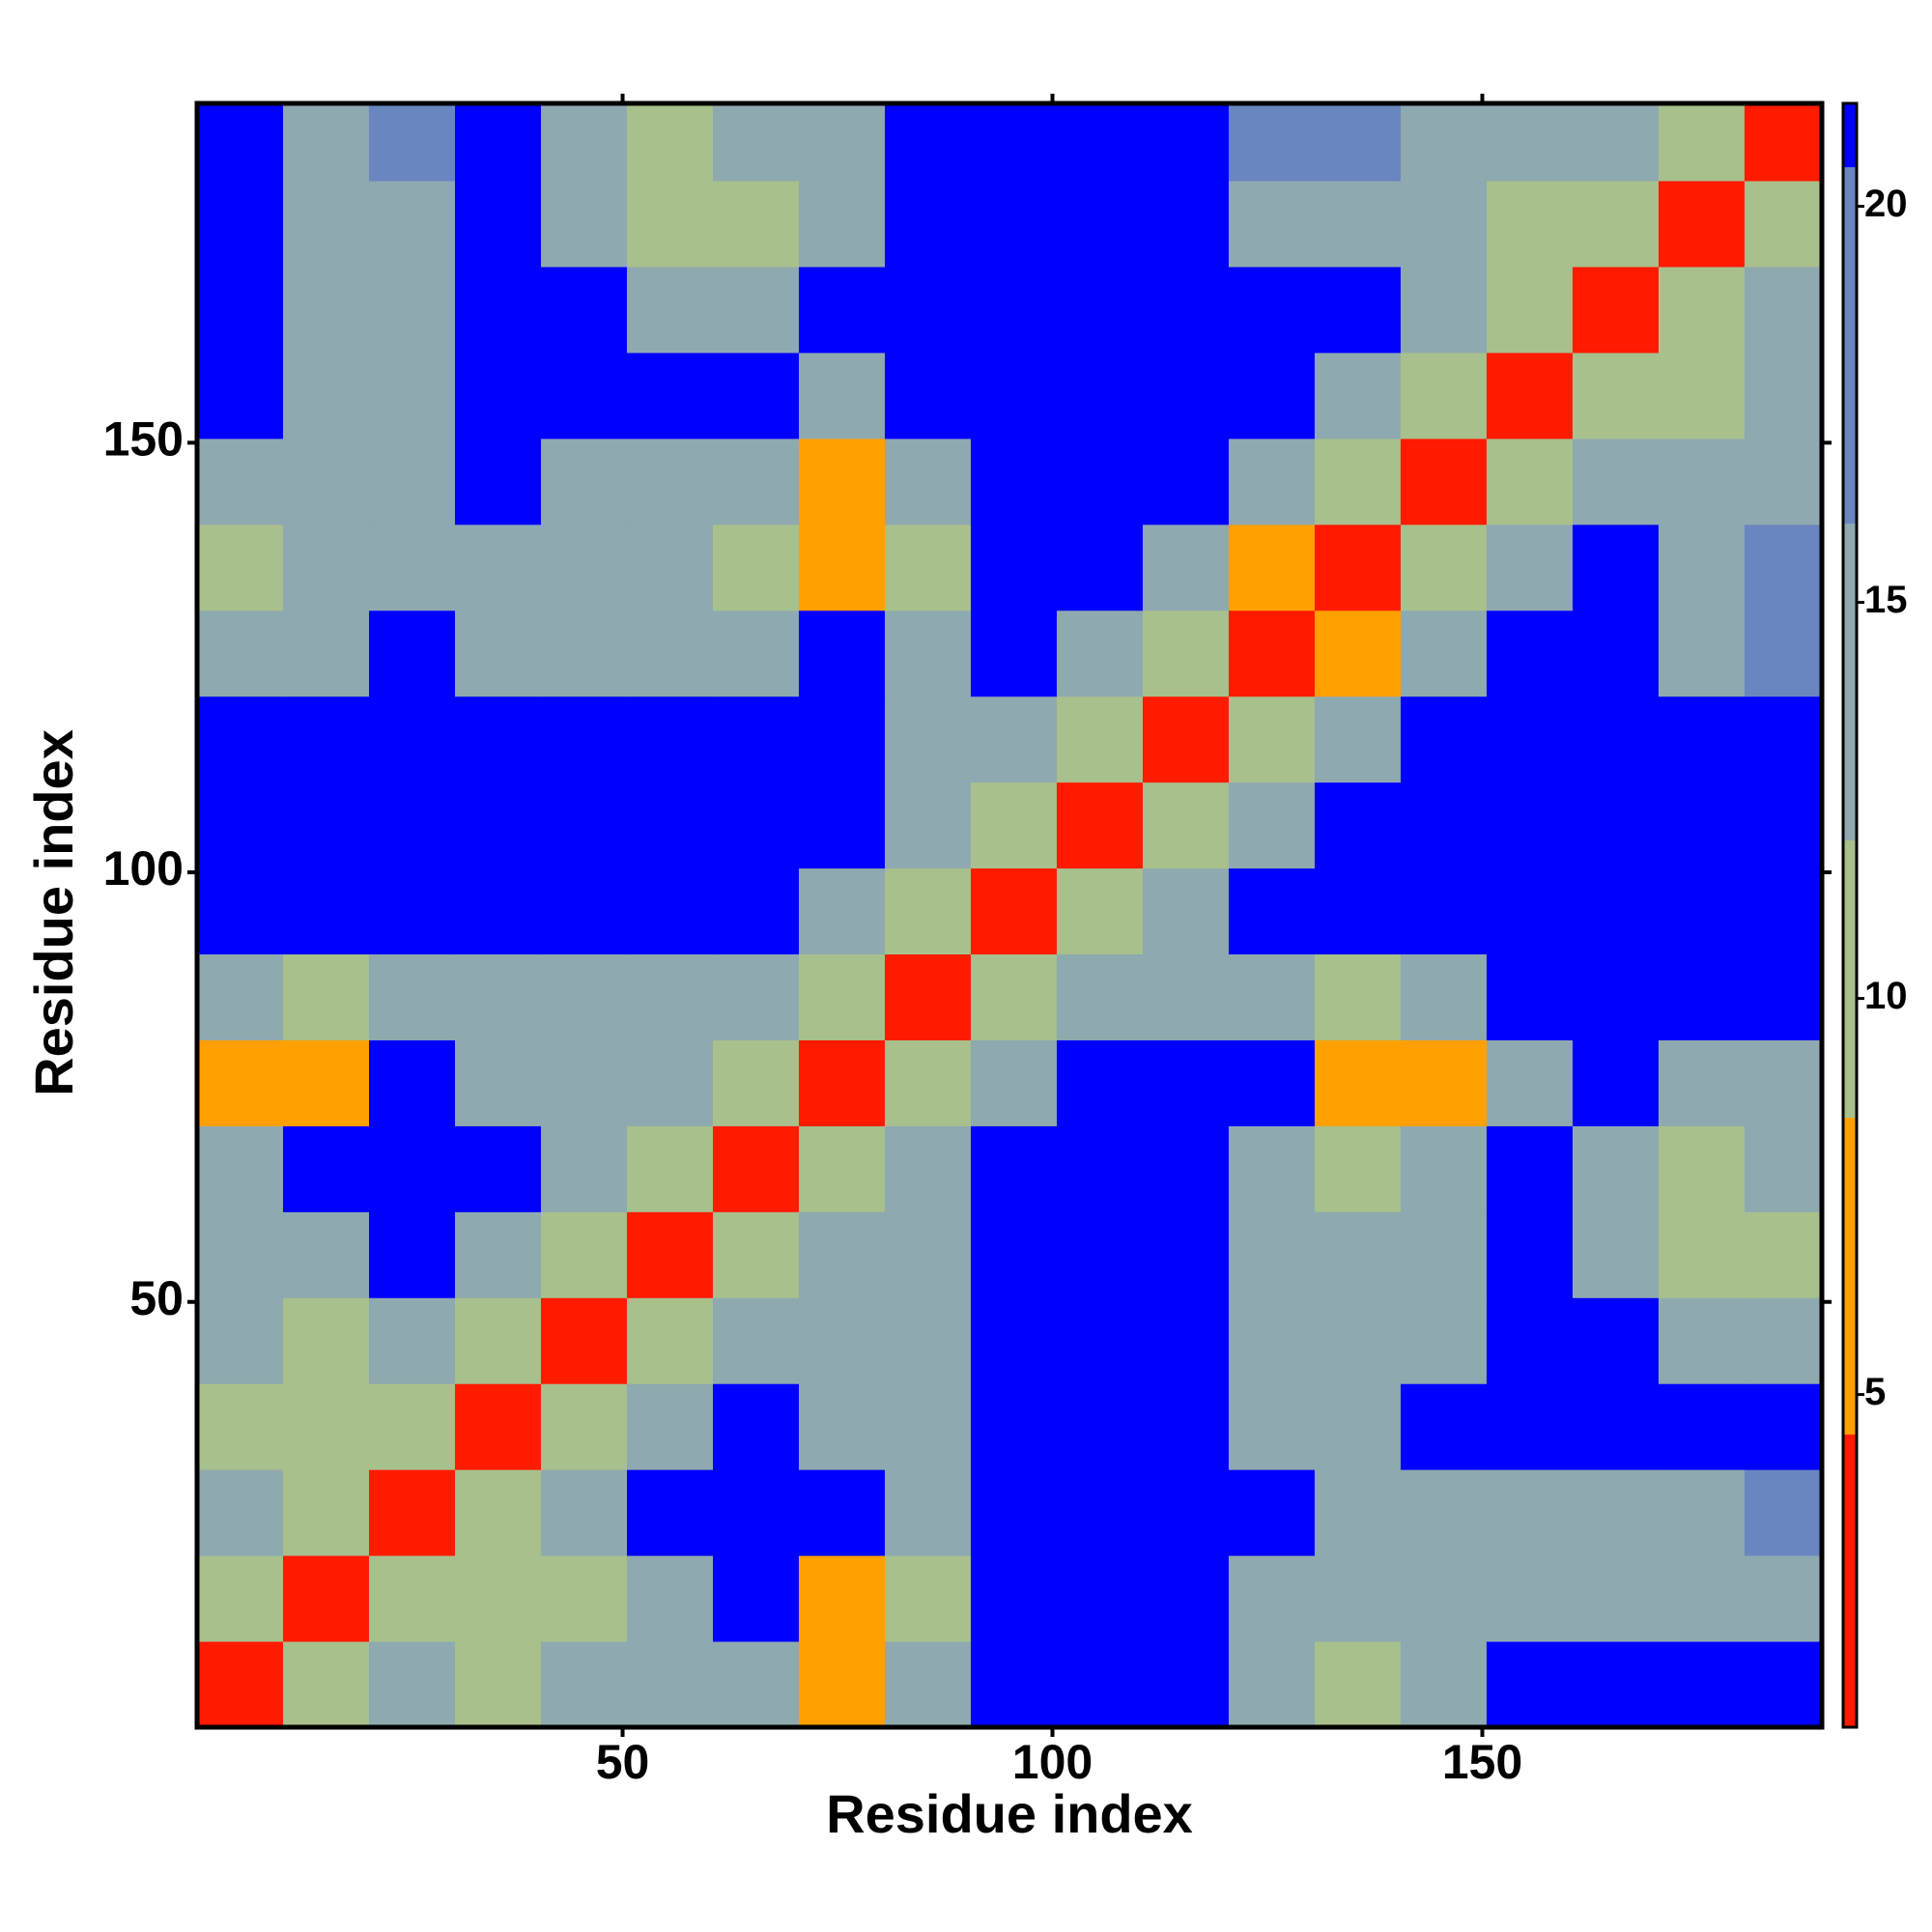 The width and height of the screenshot is (1932, 1932). Describe the element at coordinates (1886, 600) in the screenshot. I see `colorbar-tick-label: 15` at that location.